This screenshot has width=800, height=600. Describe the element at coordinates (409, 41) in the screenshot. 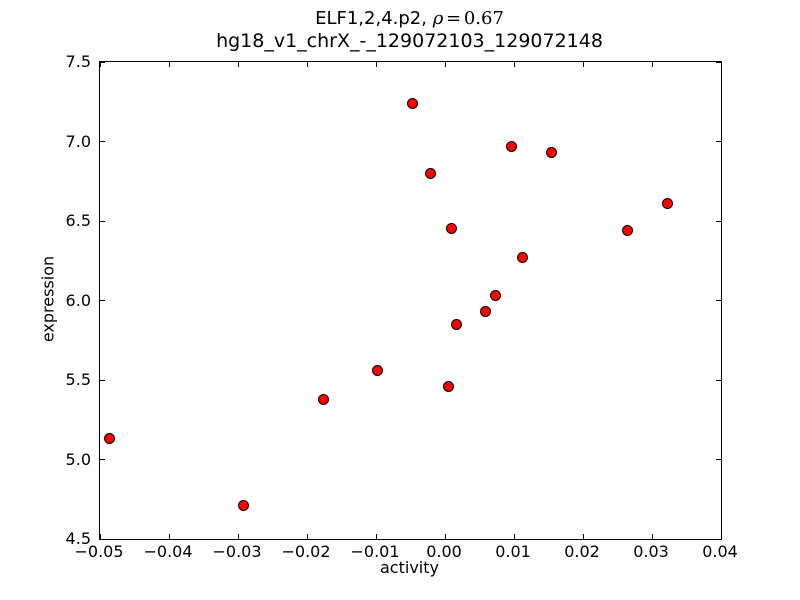

I see `chart-subtitle: hg18_v1_chrX_-_129072103_129072148` at that location.